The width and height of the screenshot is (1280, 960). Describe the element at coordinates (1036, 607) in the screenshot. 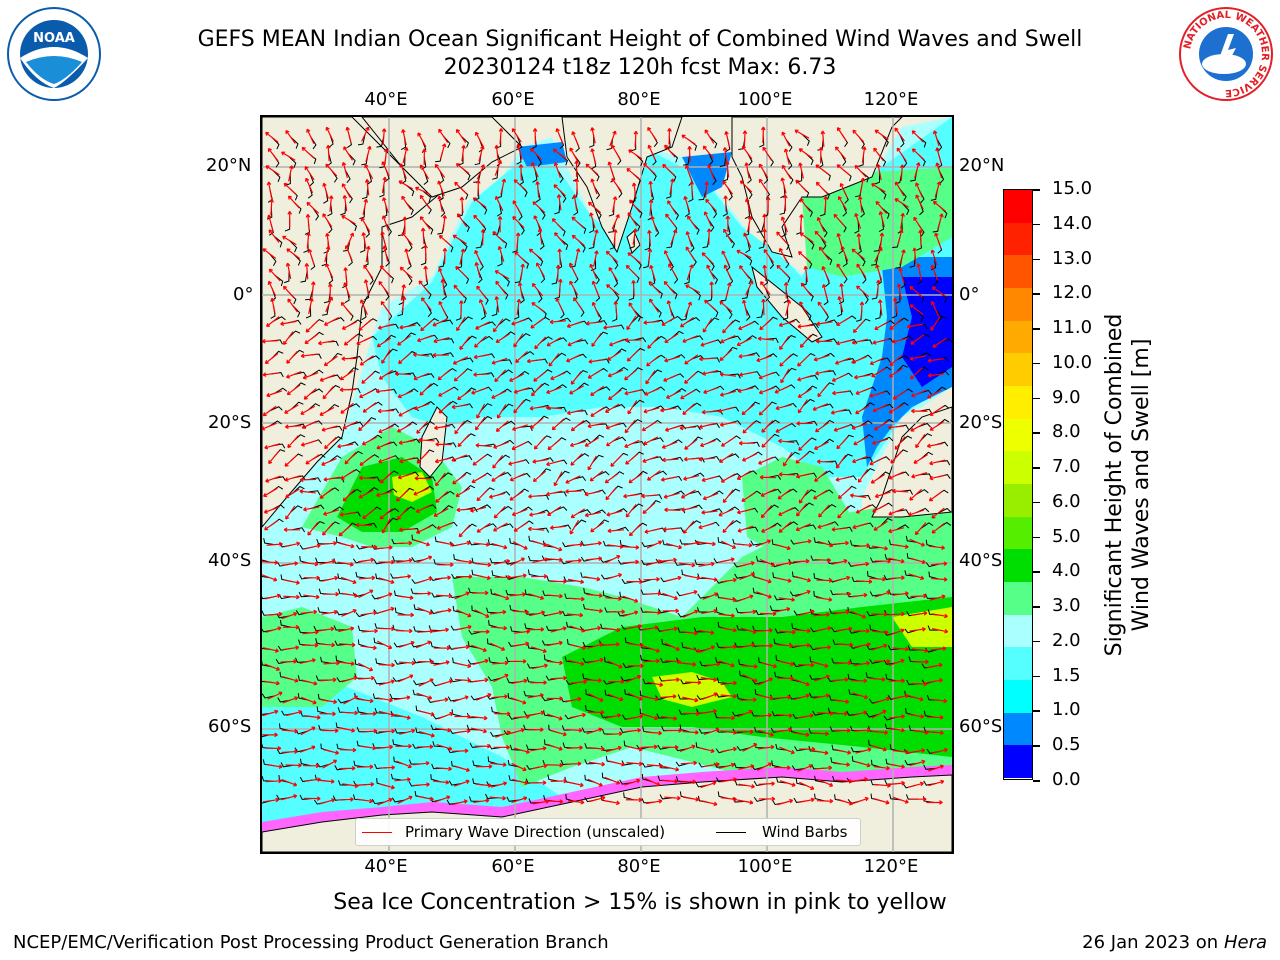

I see `colorbar-tick` at that location.